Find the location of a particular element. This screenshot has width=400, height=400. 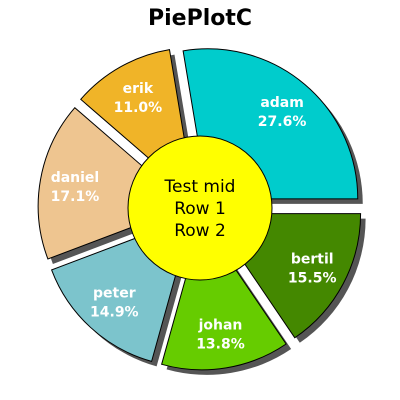

slice-label-adam: adam is located at coordinates (282, 103).